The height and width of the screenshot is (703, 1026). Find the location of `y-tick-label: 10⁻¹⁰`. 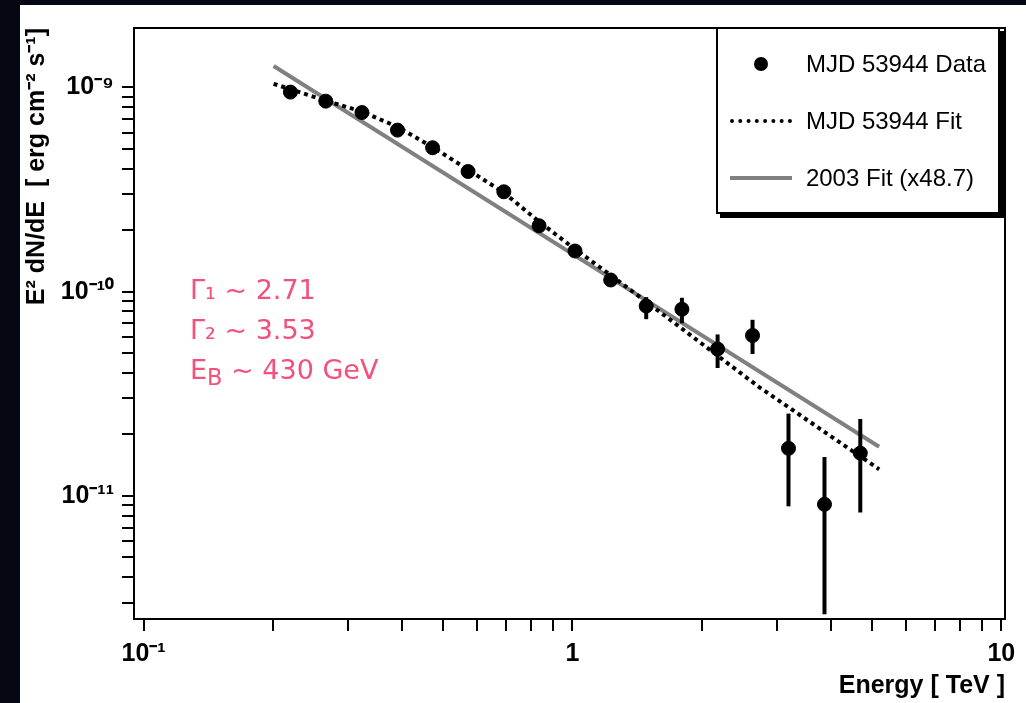

y-tick-label: 10⁻¹⁰ is located at coordinates (87, 289).